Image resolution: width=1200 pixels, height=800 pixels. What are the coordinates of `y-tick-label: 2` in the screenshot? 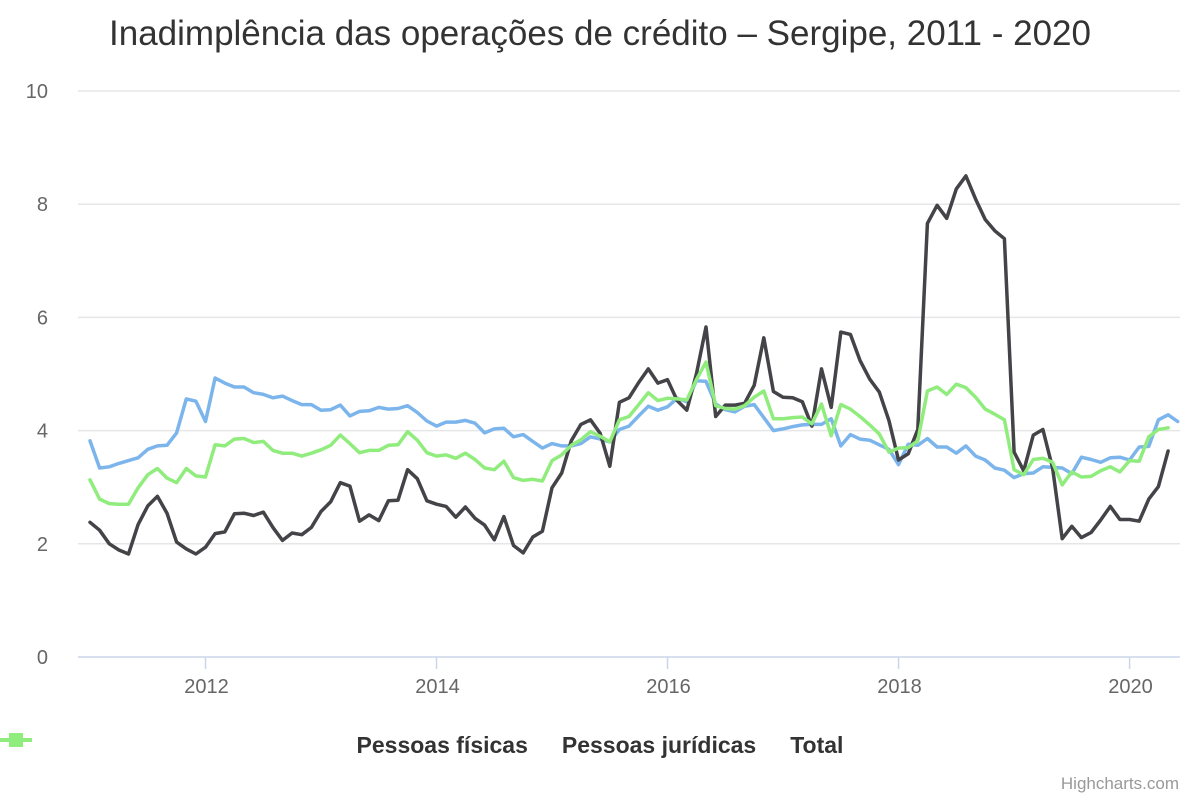 It's located at (42, 545).